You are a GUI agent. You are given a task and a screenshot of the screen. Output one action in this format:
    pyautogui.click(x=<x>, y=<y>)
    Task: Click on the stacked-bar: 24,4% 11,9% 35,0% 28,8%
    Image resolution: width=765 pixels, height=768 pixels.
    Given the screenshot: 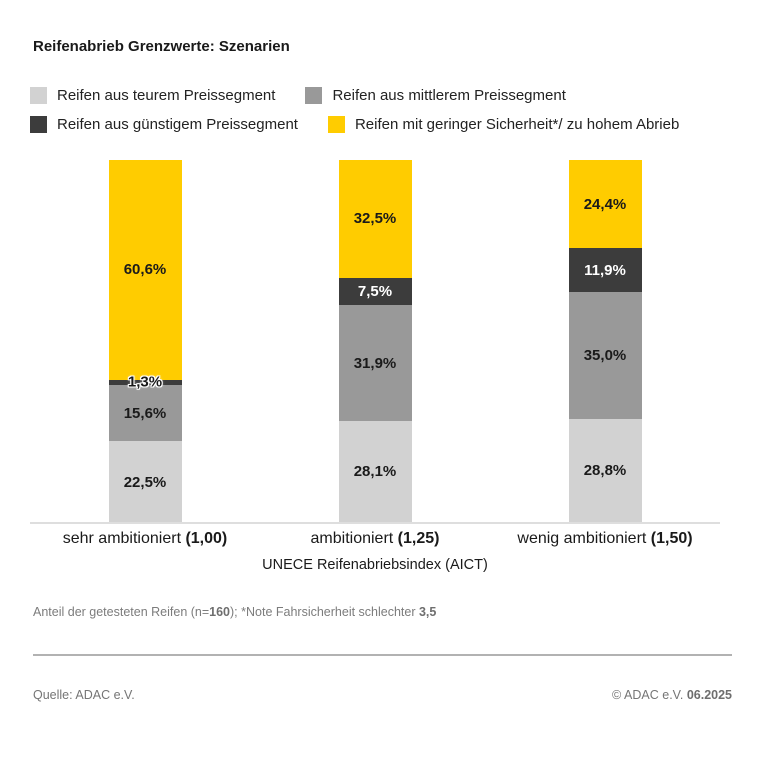 What is the action you would take?
    pyautogui.click(x=605, y=342)
    